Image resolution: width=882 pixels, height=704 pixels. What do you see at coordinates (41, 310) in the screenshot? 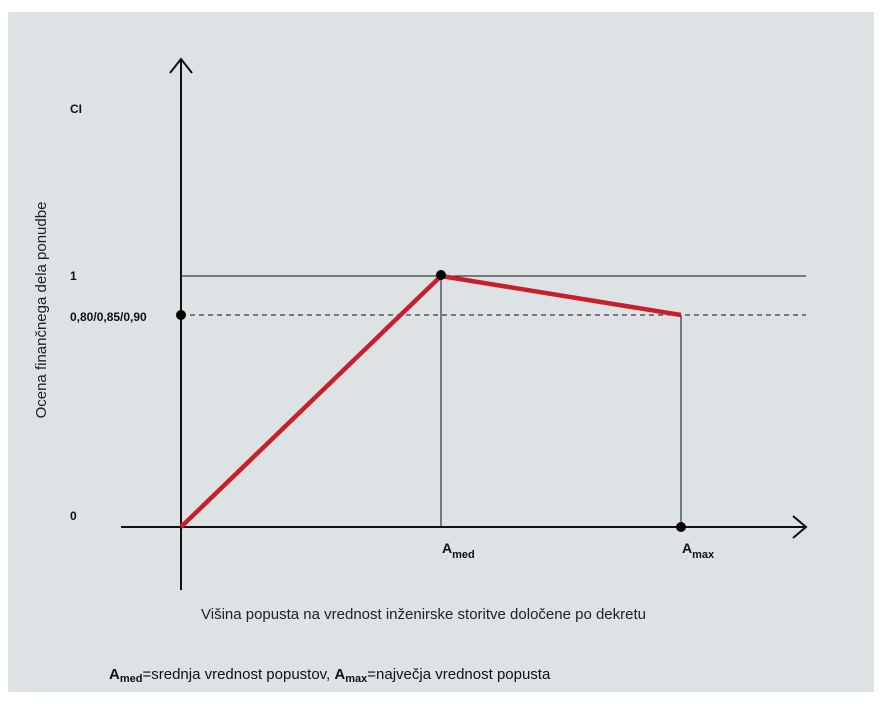
I see `y-axis-title: Ocena finančnega dela ponudbe` at bounding box center [41, 310].